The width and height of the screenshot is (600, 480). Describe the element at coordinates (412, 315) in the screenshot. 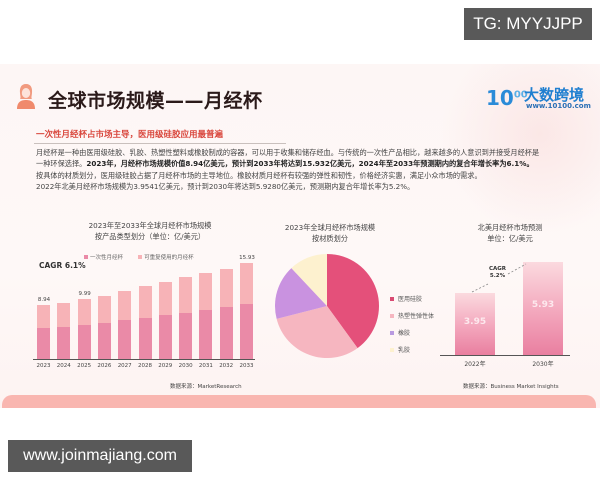

I see `pie-legend-tpe: 热塑性弹性体` at that location.